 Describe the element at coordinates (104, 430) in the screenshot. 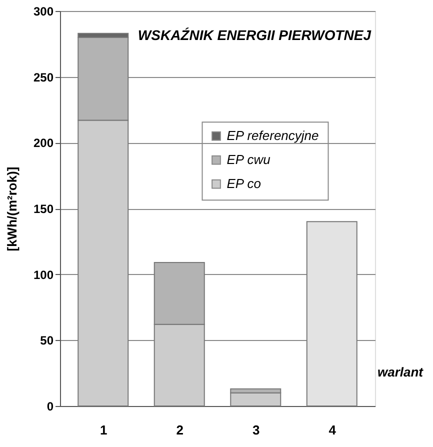

I see `x-tick-label: 1` at that location.